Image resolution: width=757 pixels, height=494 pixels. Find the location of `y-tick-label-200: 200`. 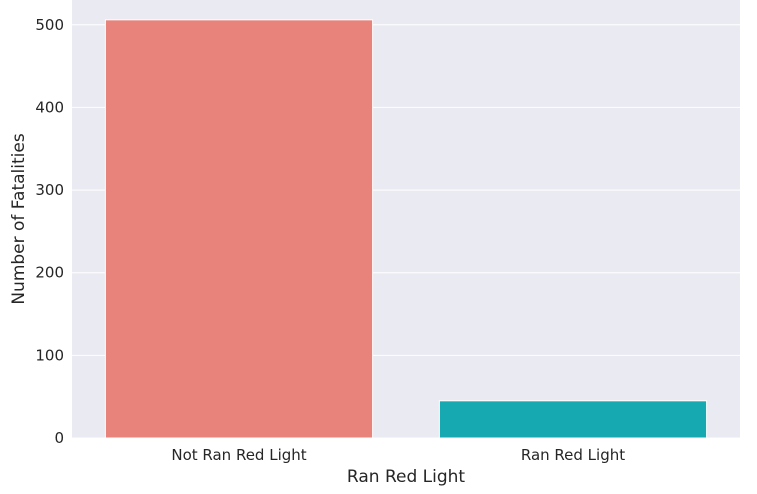

y-tick-label-200: 200 is located at coordinates (49, 273).